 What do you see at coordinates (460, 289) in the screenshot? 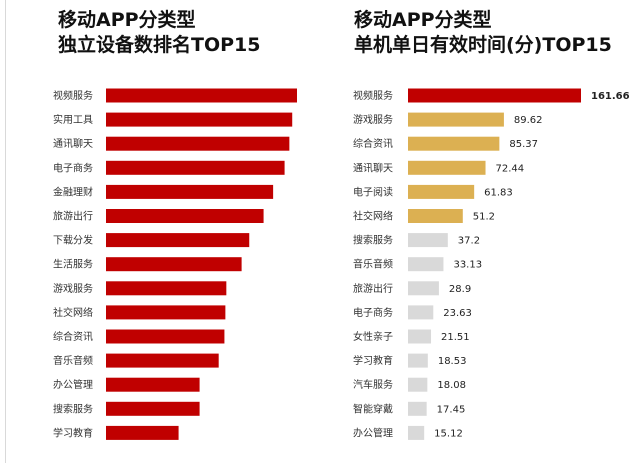
I see `chart-2-value-label: 28.9` at bounding box center [460, 289].